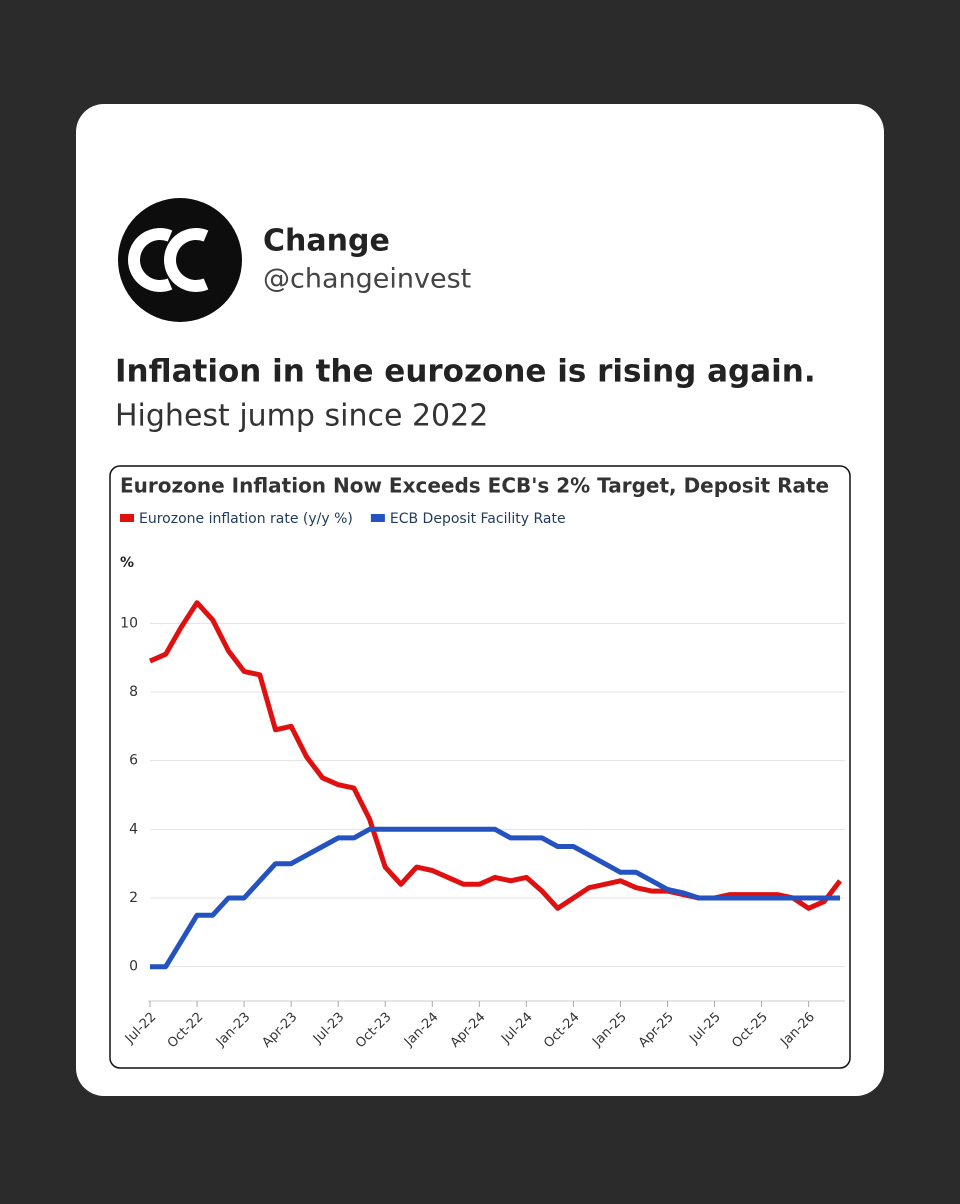 The height and width of the screenshot is (1204, 960). I want to click on y-tick-label: 10, so click(129, 623).